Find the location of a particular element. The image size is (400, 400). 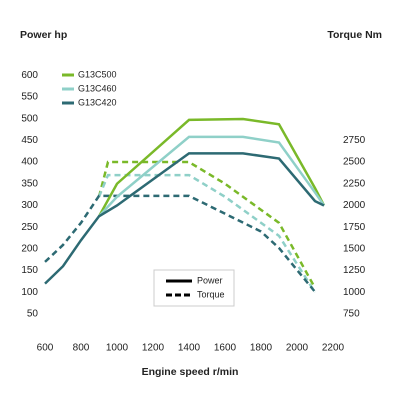

y2-tick-label: 2750 is located at coordinates (354, 140).